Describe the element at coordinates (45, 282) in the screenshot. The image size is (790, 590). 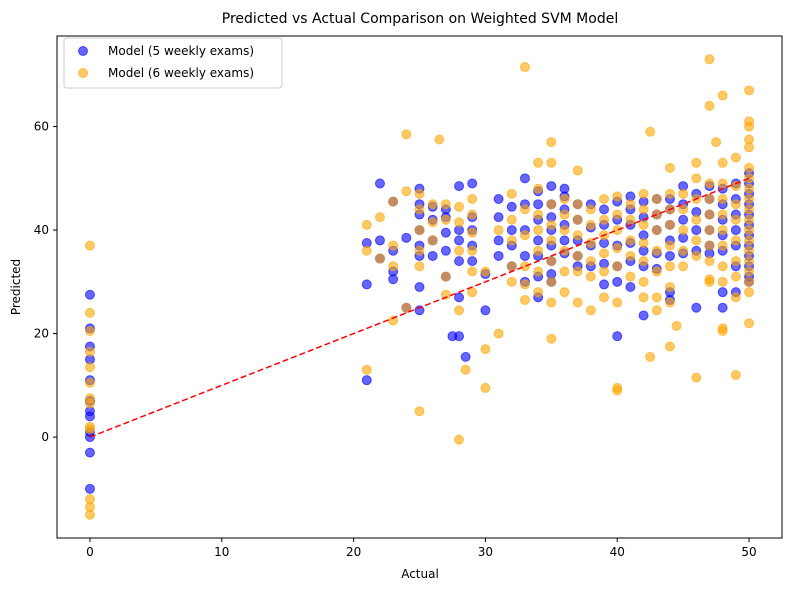
I see `y-axis: 0 20 40 60` at that location.